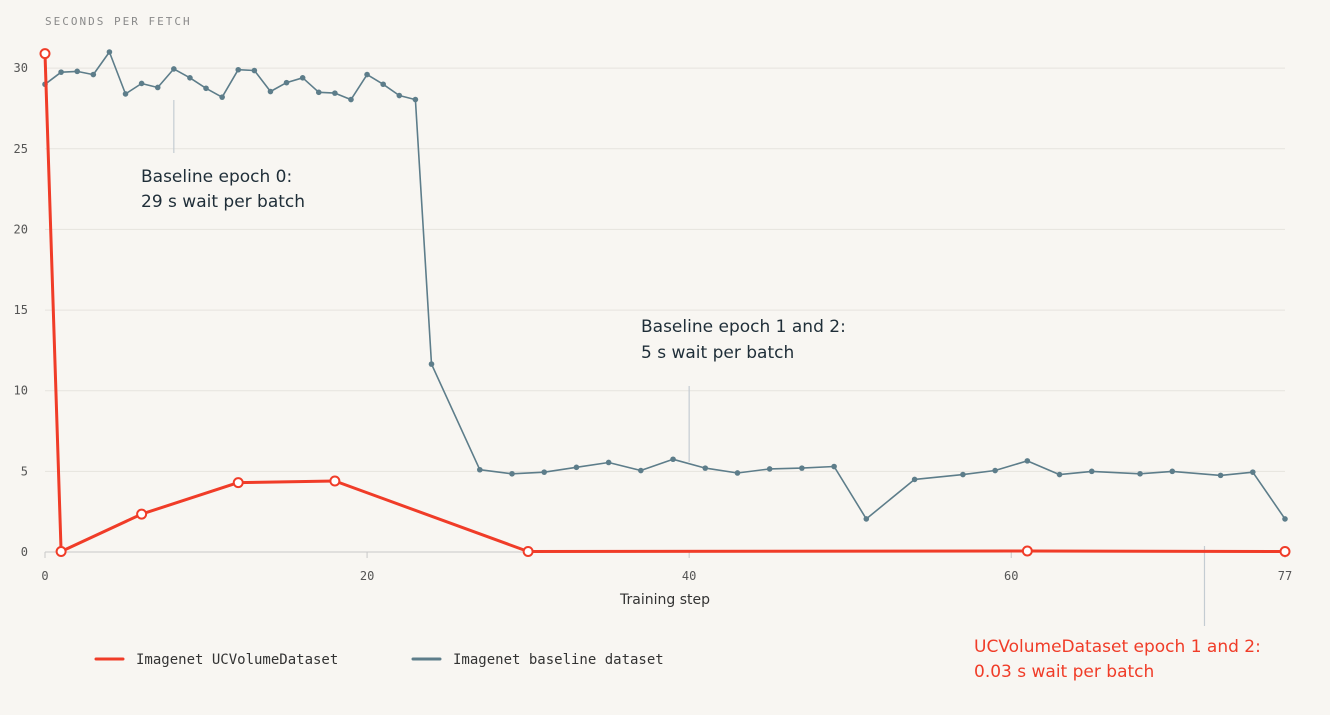 This screenshot has width=1330, height=715. I want to click on y-tick-labels: 0 5 10 15 20 25 30, so click(21, 310).